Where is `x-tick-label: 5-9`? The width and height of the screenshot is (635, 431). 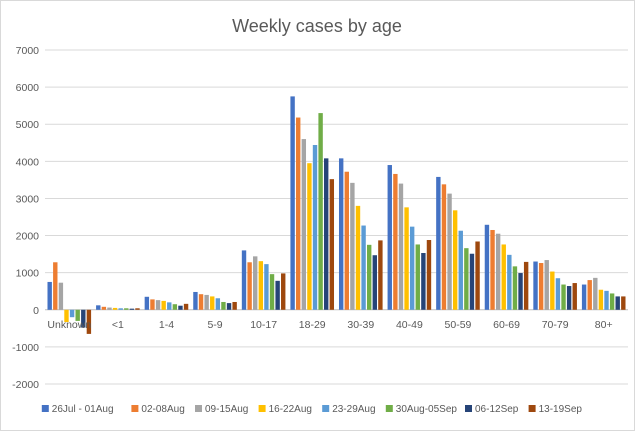
x-tick-label: 5-9 is located at coordinates (214, 325).